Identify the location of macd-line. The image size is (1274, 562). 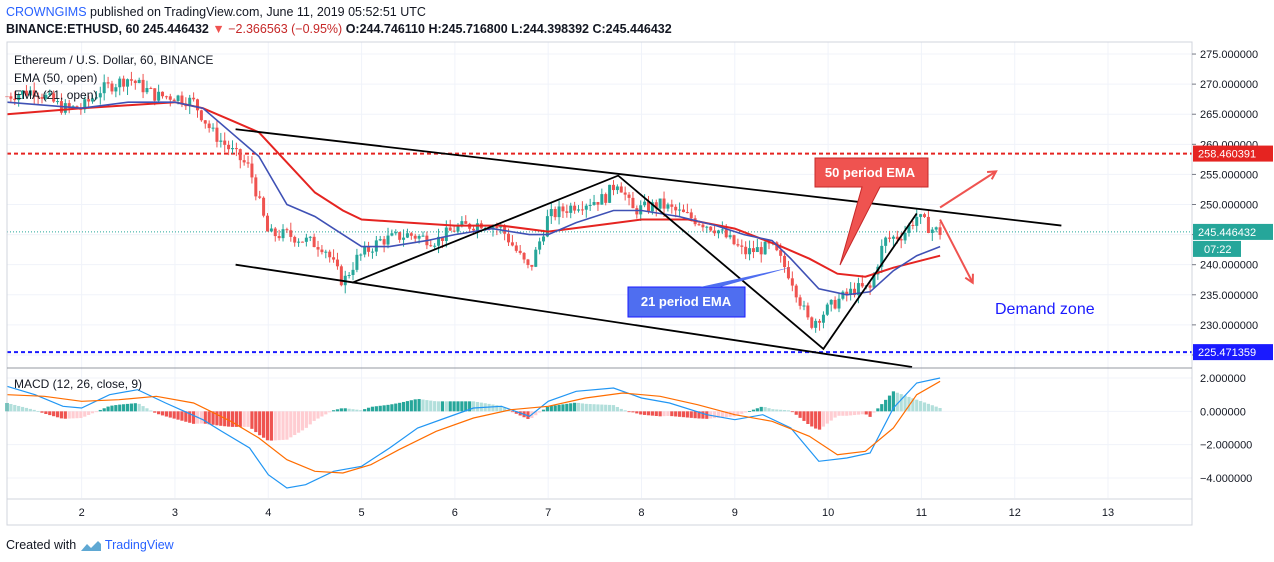
(473, 433).